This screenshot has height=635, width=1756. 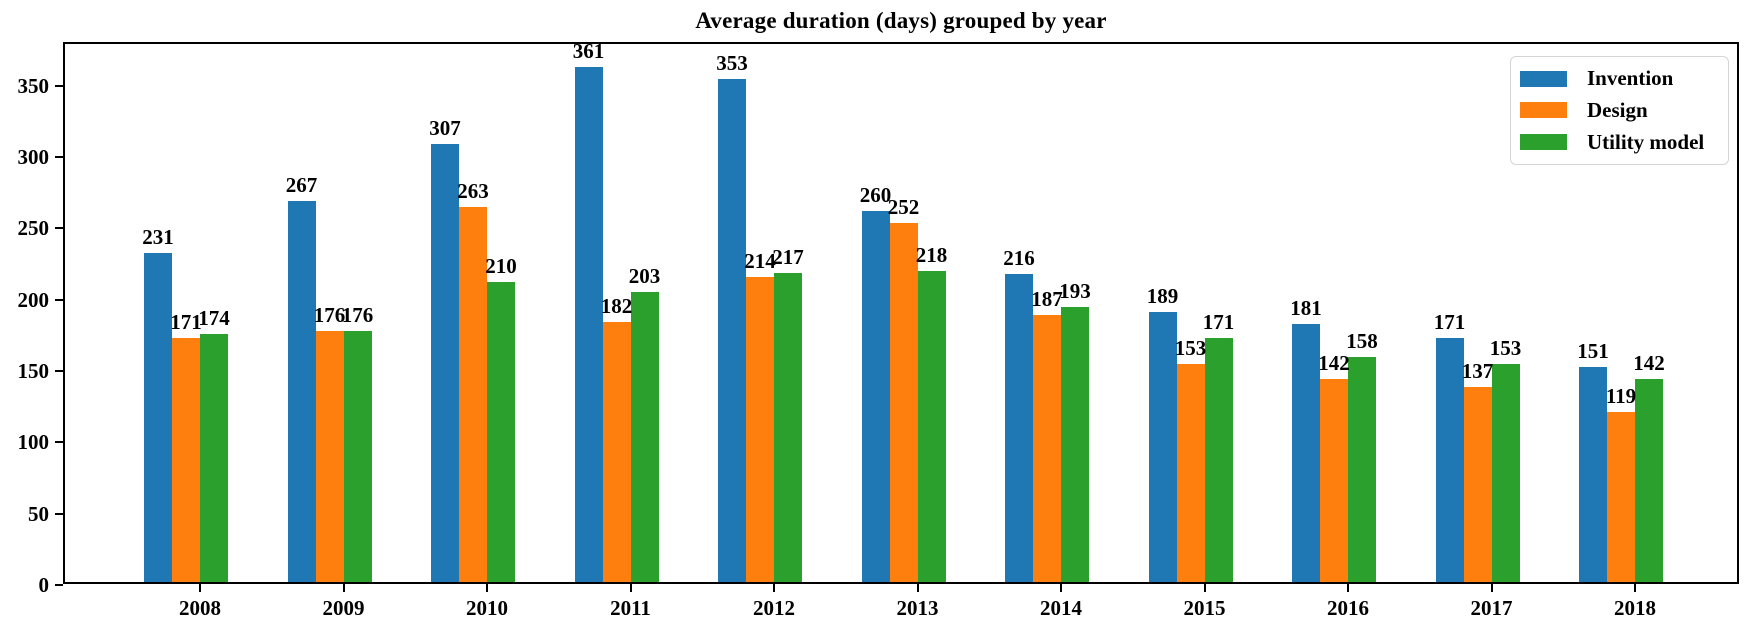 I want to click on legend-item-invention: Invention, so click(x=1619, y=79).